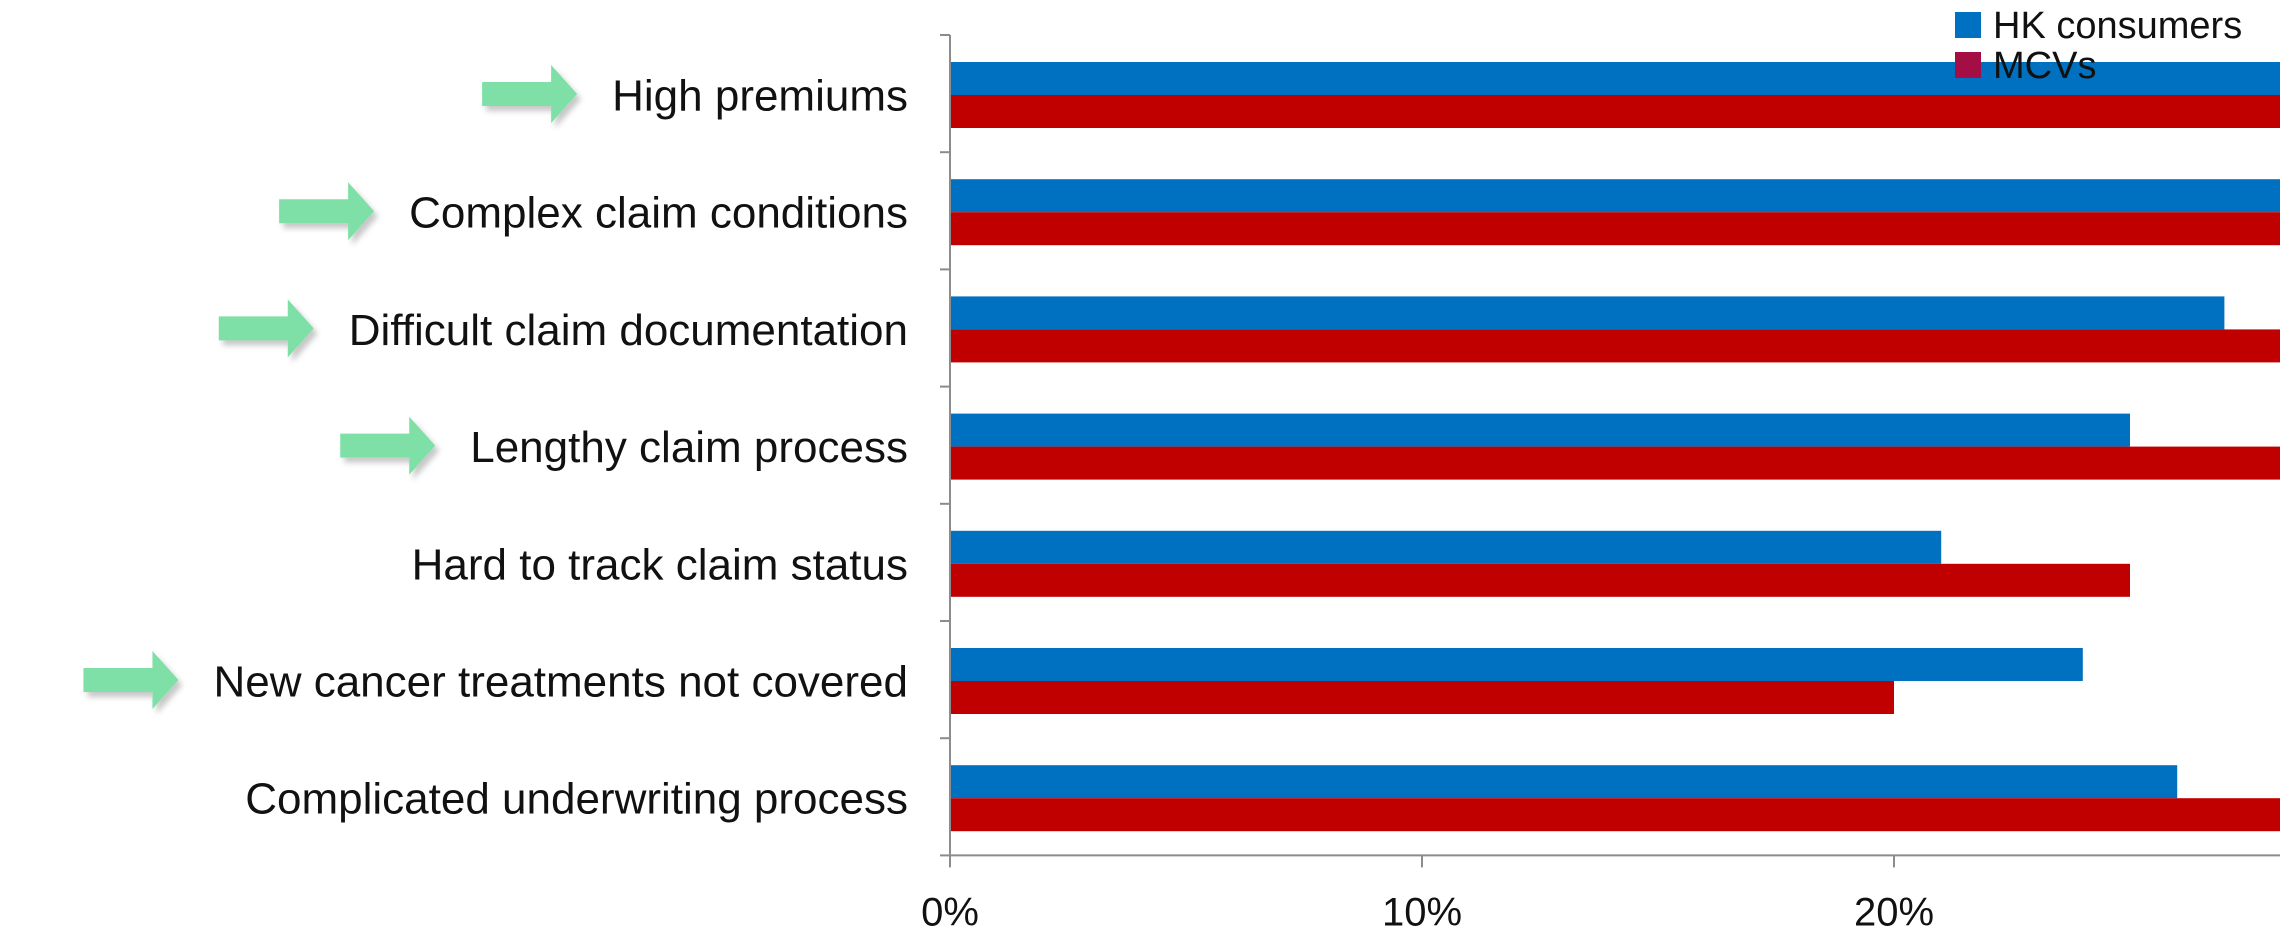  I want to click on category-label: Hard to track claim status, so click(660, 564).